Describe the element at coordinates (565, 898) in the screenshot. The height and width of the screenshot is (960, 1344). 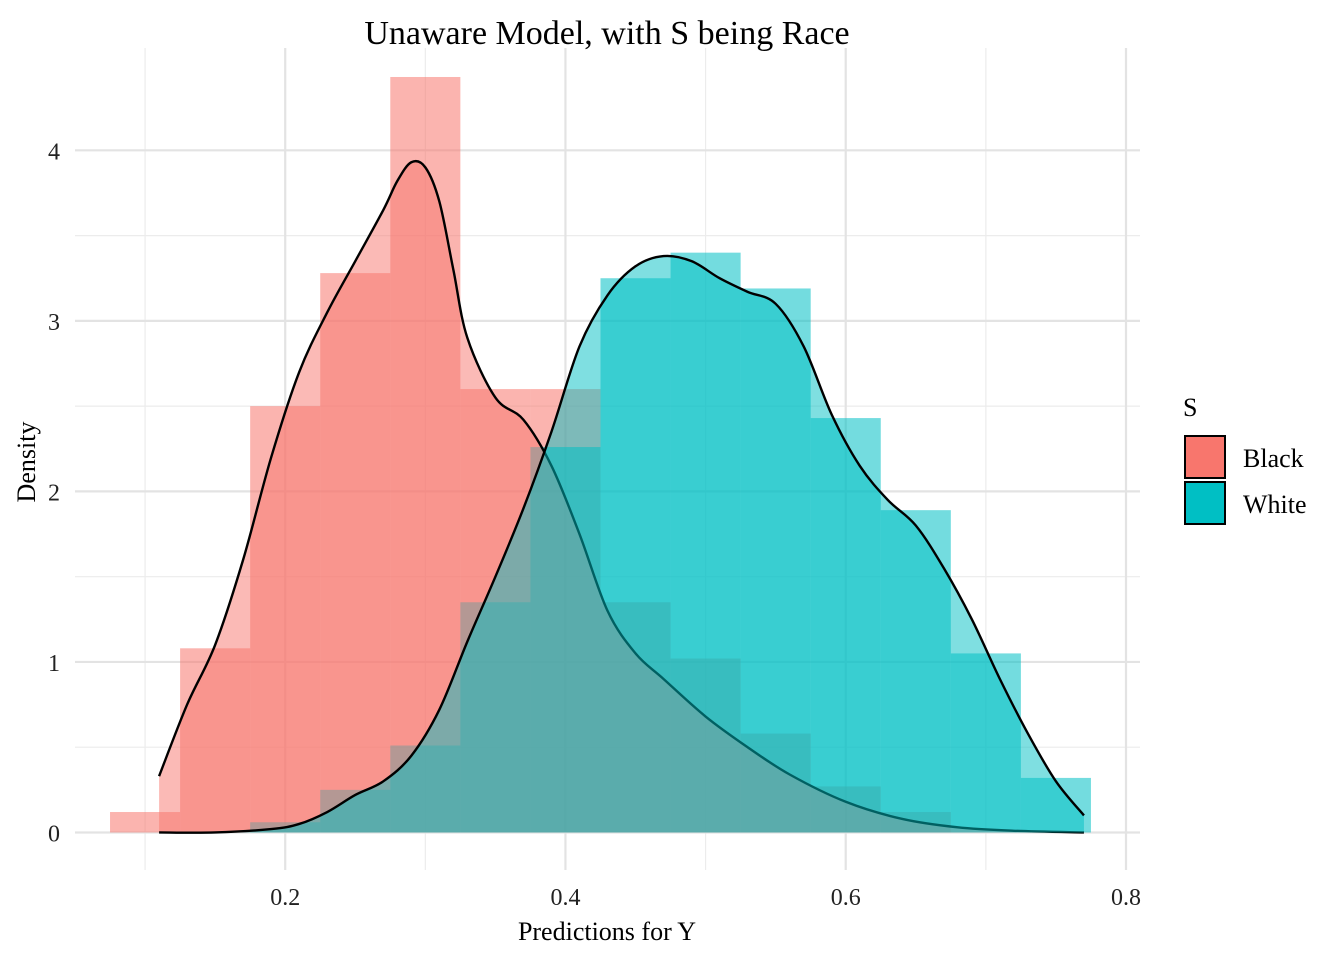
I see `x-tick-label: 0.4` at that location.